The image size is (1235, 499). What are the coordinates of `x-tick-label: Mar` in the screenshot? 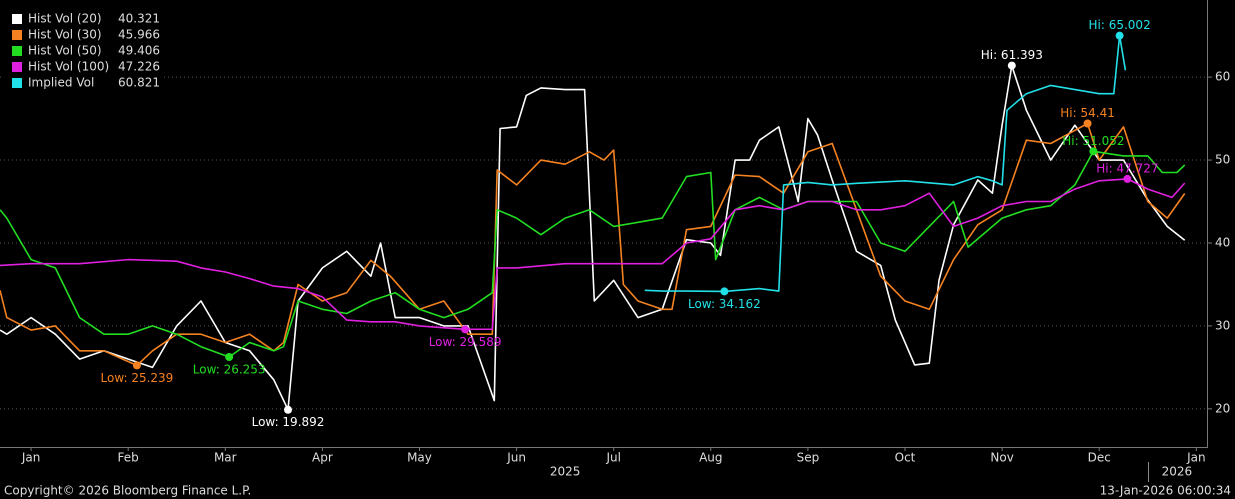 It's located at (225, 458).